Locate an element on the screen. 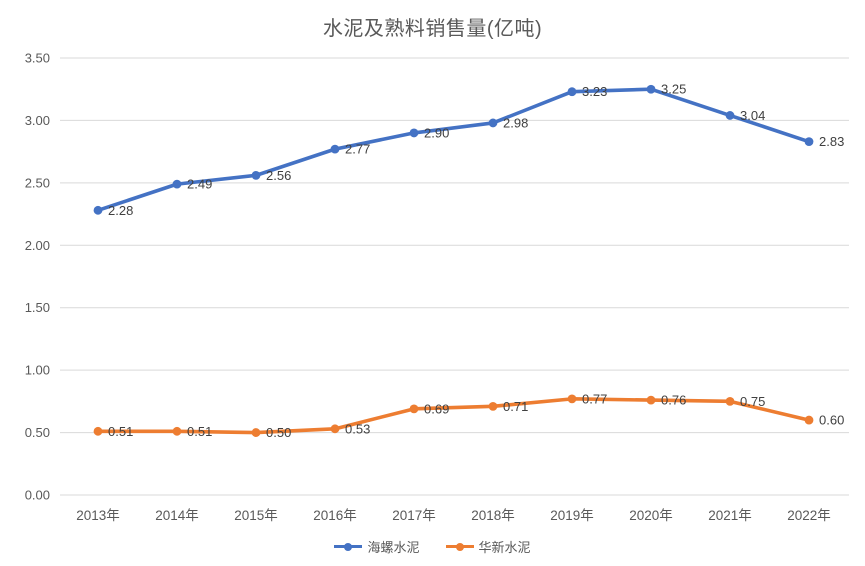 This screenshot has width=865, height=566. x-tick-label: 2020年 is located at coordinates (651, 515).